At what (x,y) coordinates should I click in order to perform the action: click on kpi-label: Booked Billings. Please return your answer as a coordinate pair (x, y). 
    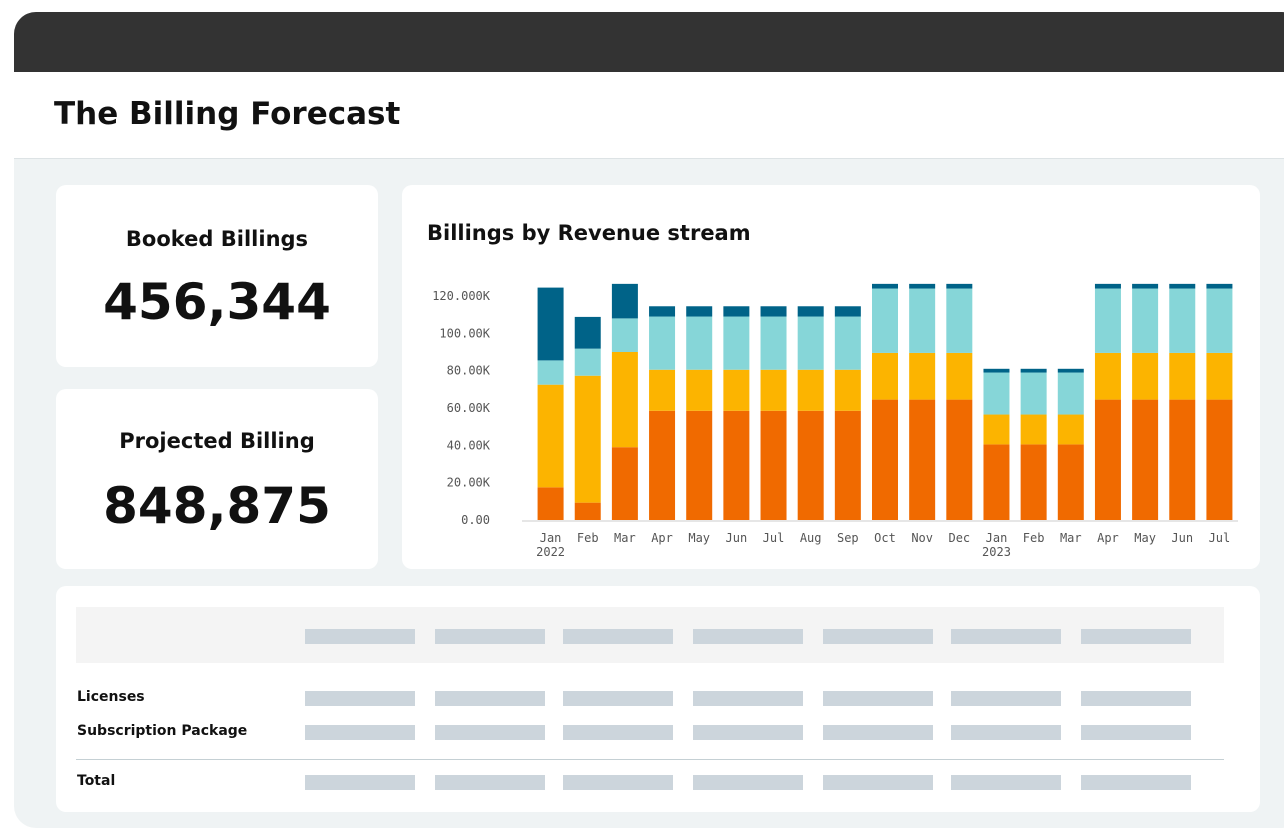
    Looking at the image, I should click on (217, 239).